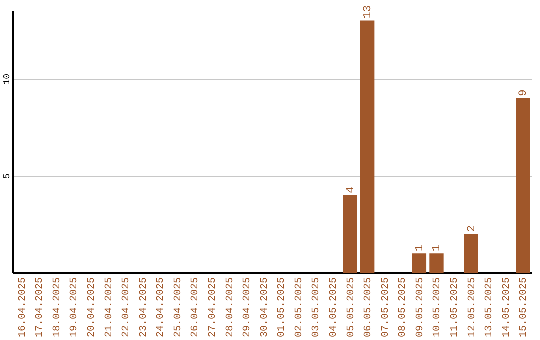  I want to click on x-tick-label: 01.05.2025, so click(282, 308).